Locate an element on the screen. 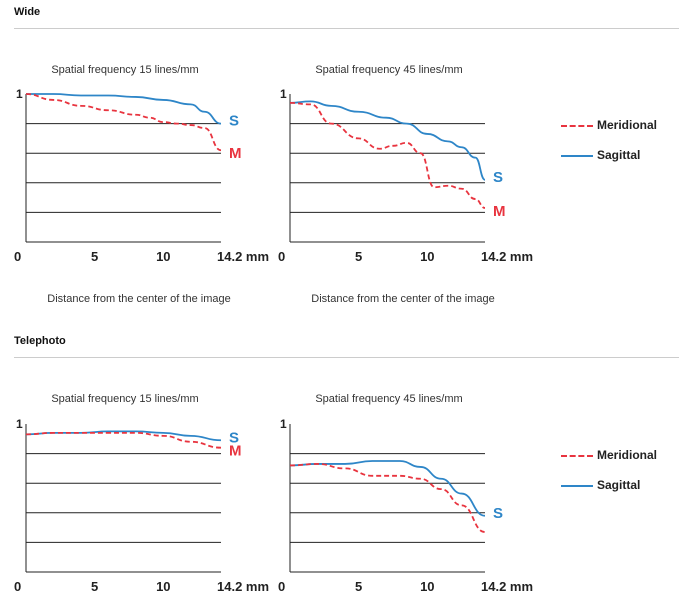  mtf-chart-telephoto-45: 10 5 10 14.2 mmS is located at coordinates (405, 505).